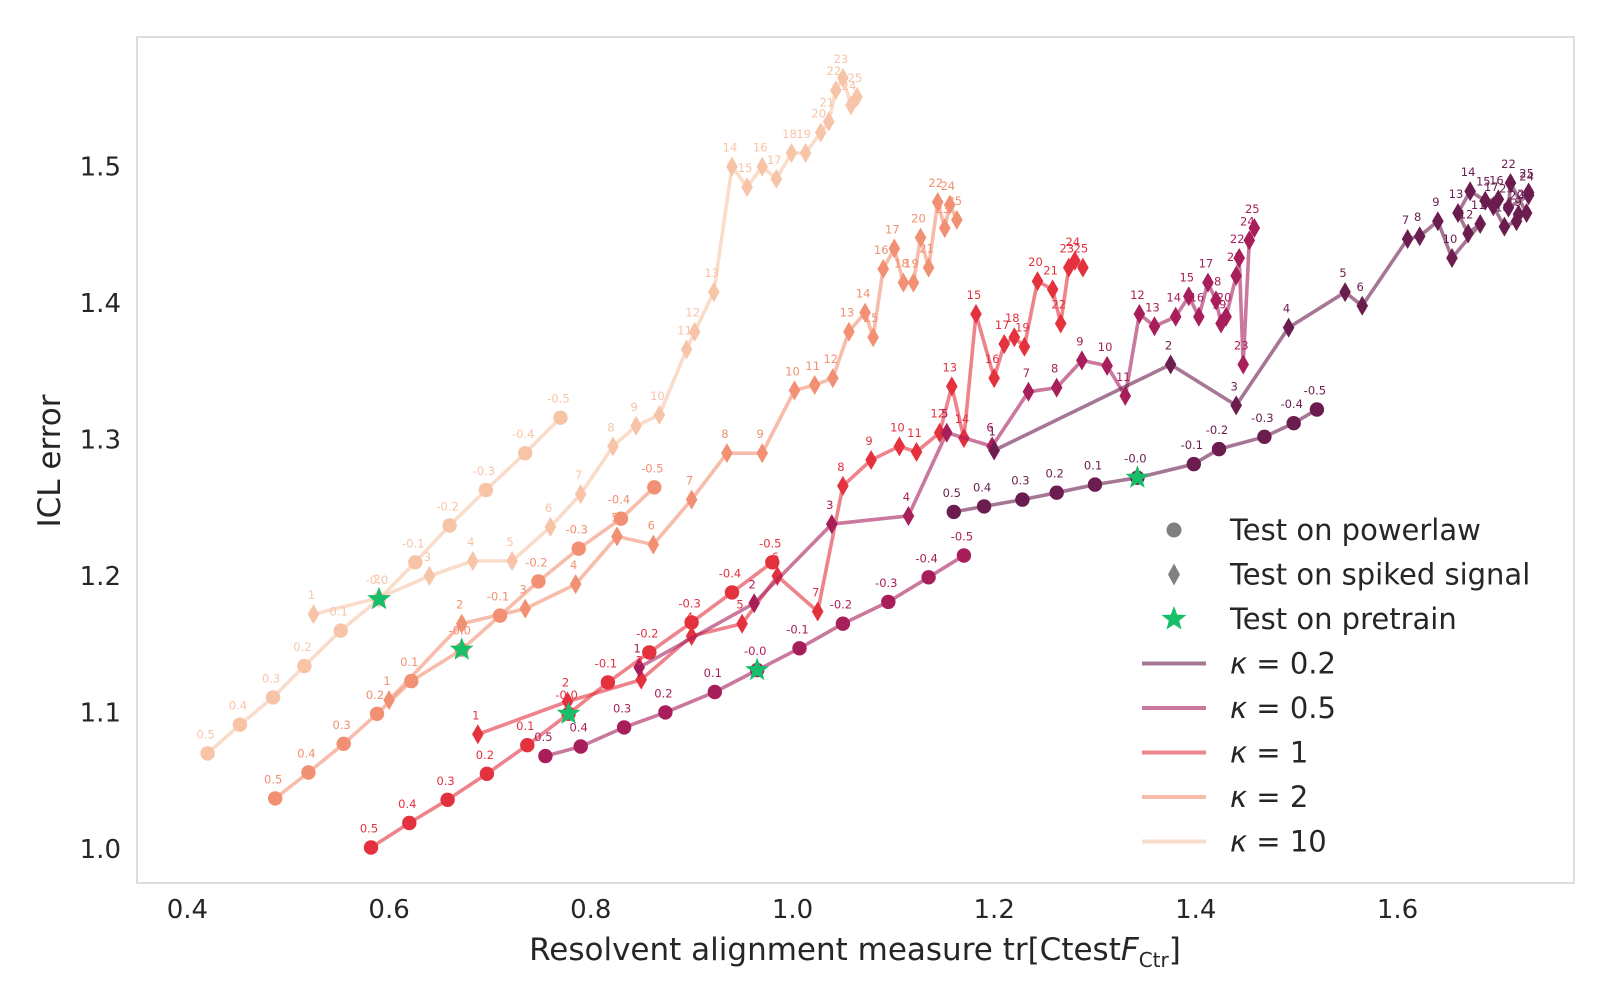 The height and width of the screenshot is (1000, 1600). Describe the element at coordinates (1379, 575) in the screenshot. I see `legend-label: Test on spiked signal` at that location.